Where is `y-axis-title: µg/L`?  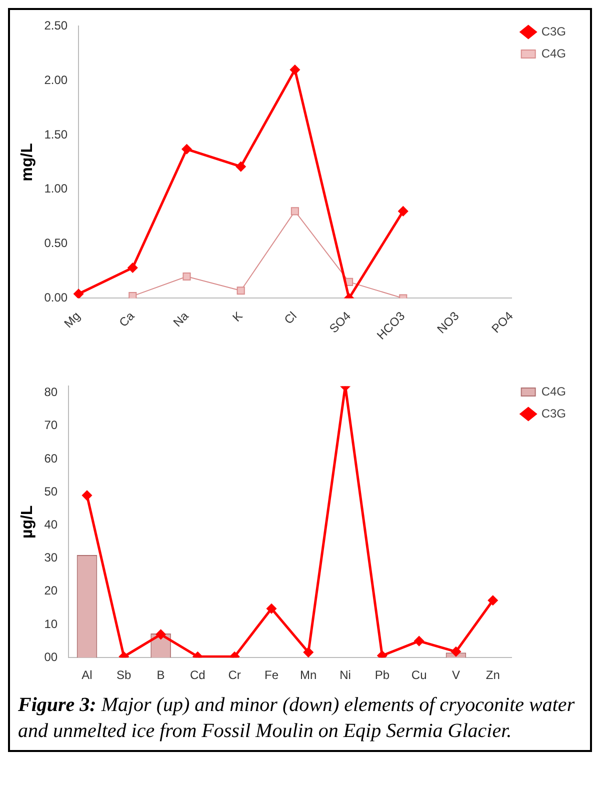
y-axis-title: µg/L is located at coordinates (27, 522).